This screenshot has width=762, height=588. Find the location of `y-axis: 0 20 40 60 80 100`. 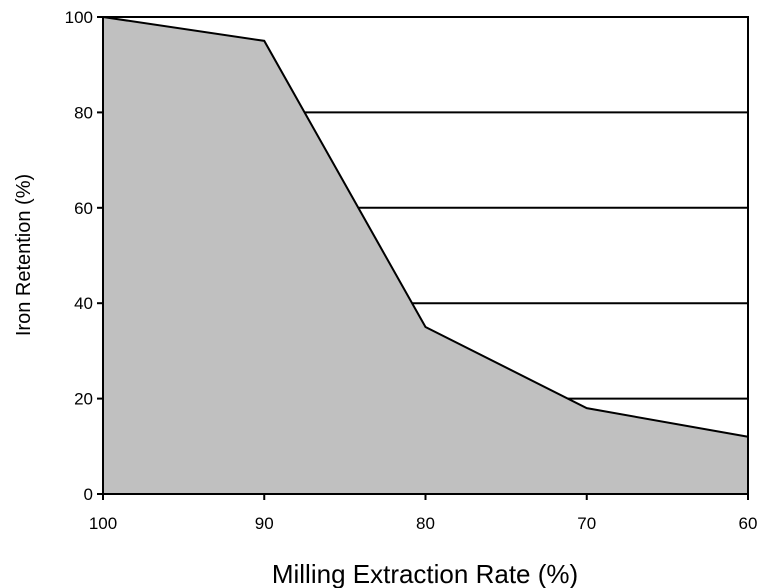

y-axis: 0 20 40 60 80 100 is located at coordinates (84, 256).